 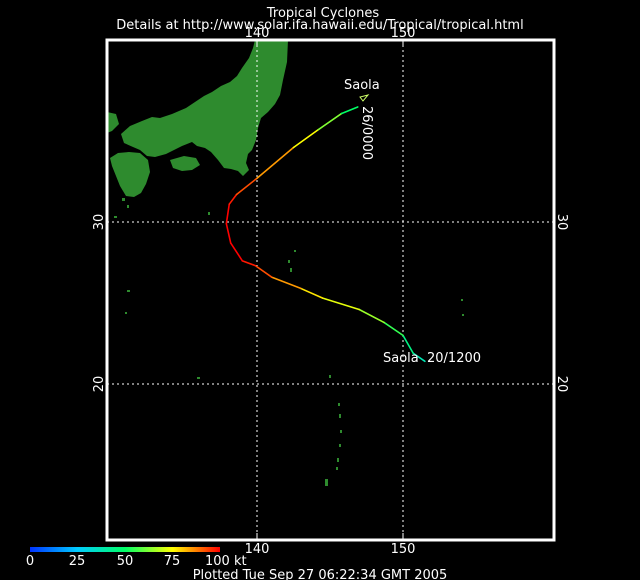 I want to click on lat-tick-right-30: 30, so click(x=561, y=222).